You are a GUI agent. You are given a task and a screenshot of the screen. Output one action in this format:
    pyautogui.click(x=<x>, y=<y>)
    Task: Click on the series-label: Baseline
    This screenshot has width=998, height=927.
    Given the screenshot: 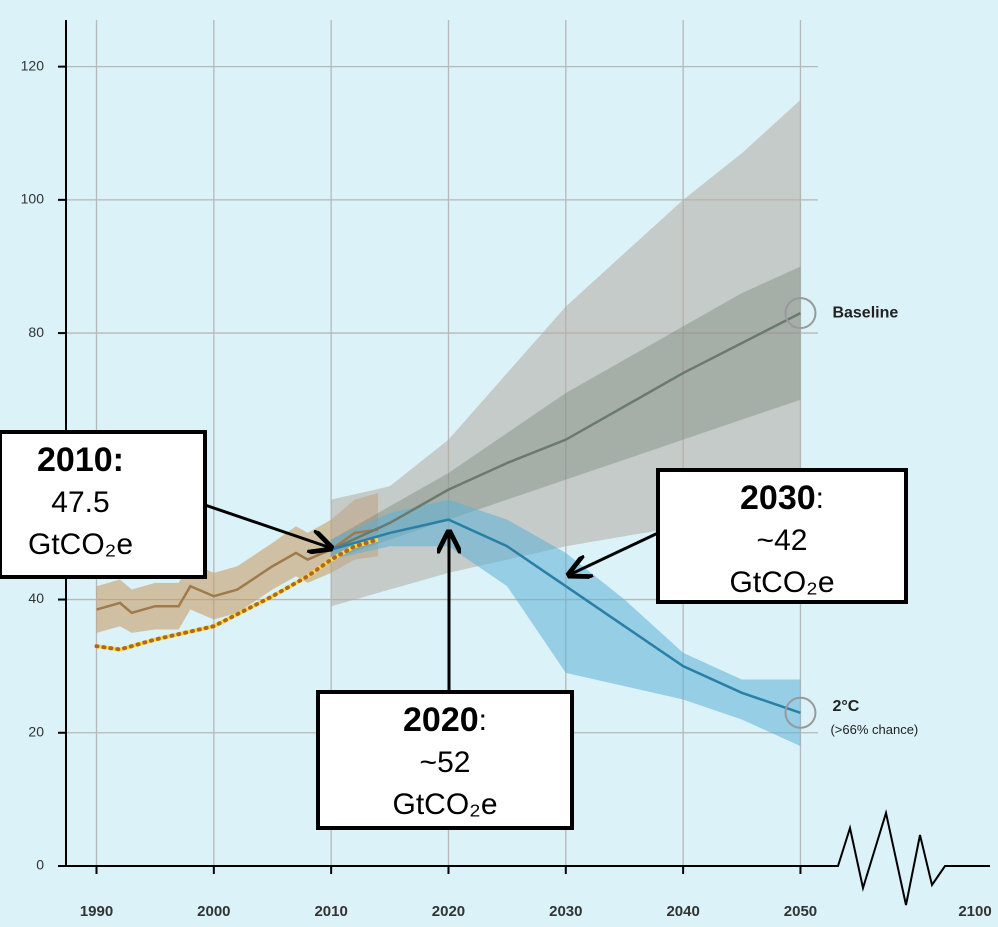 What is the action you would take?
    pyautogui.click(x=865, y=312)
    